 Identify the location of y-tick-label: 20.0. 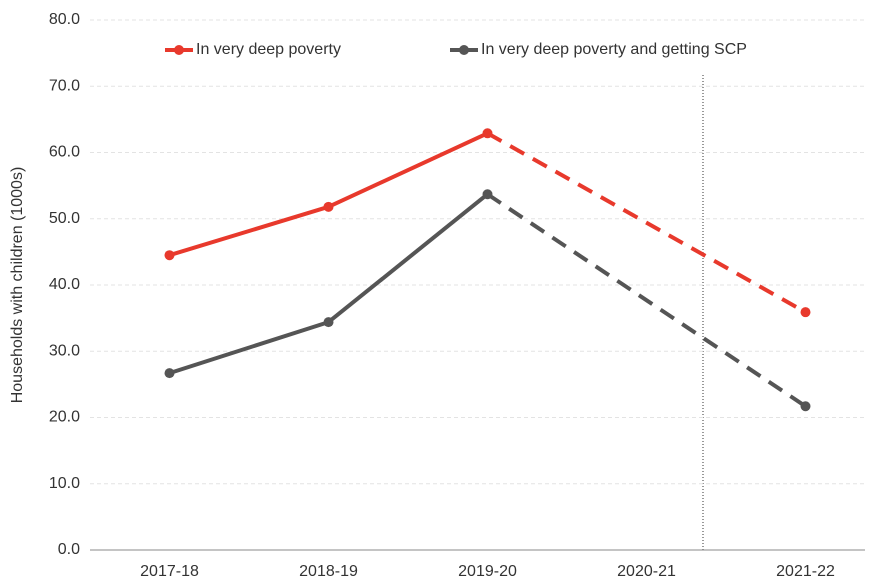
(64, 417).